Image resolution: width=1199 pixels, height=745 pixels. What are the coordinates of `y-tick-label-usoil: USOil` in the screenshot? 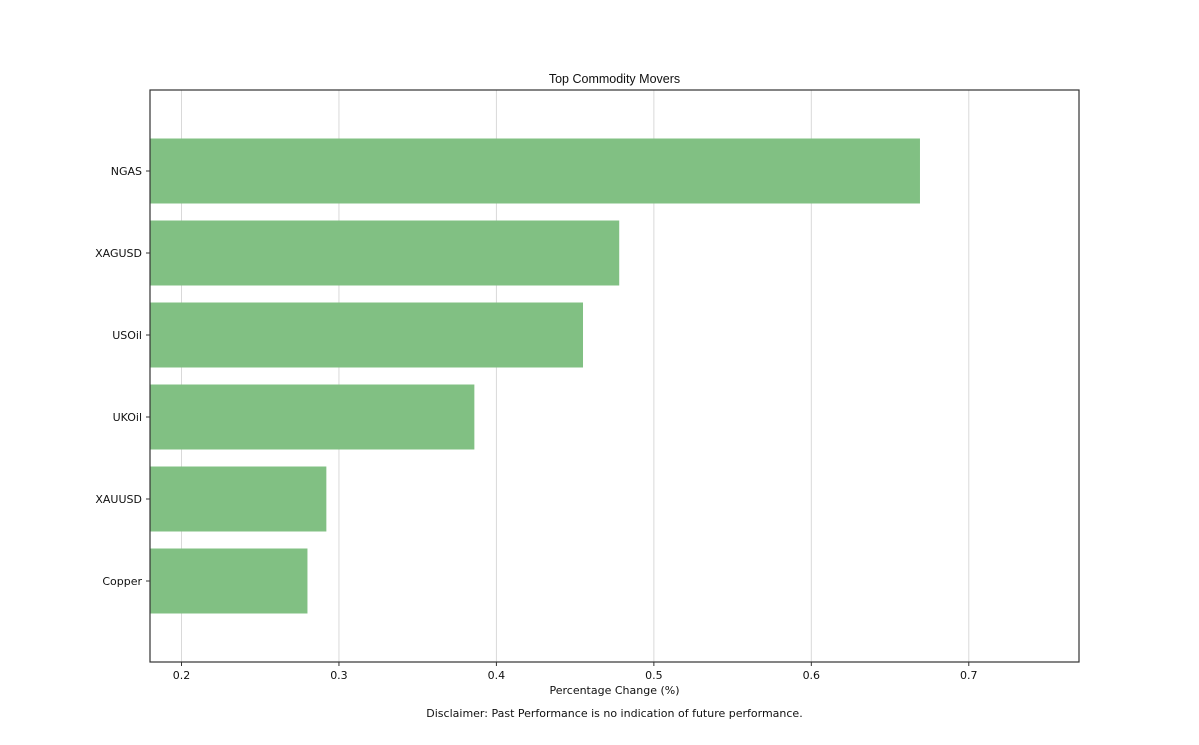 It's located at (127, 335).